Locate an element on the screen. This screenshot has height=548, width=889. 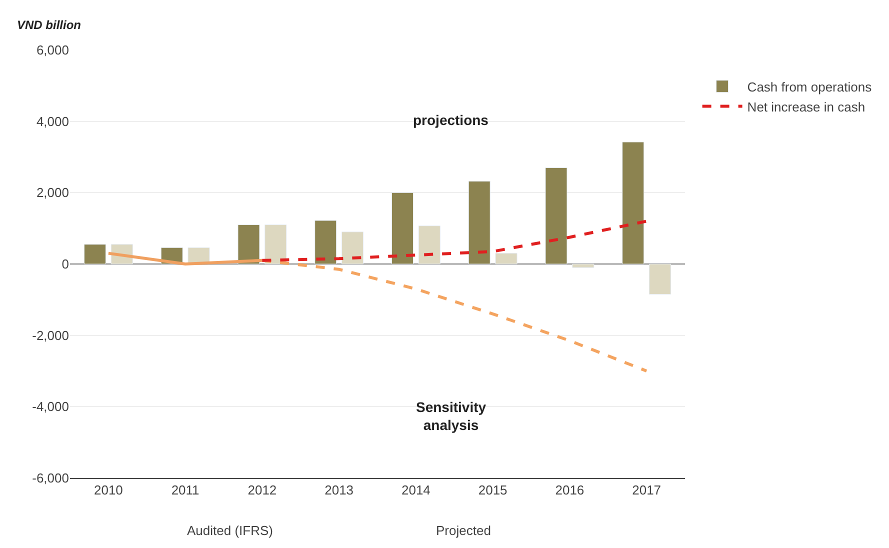
text: Projected is located at coordinates (463, 530).